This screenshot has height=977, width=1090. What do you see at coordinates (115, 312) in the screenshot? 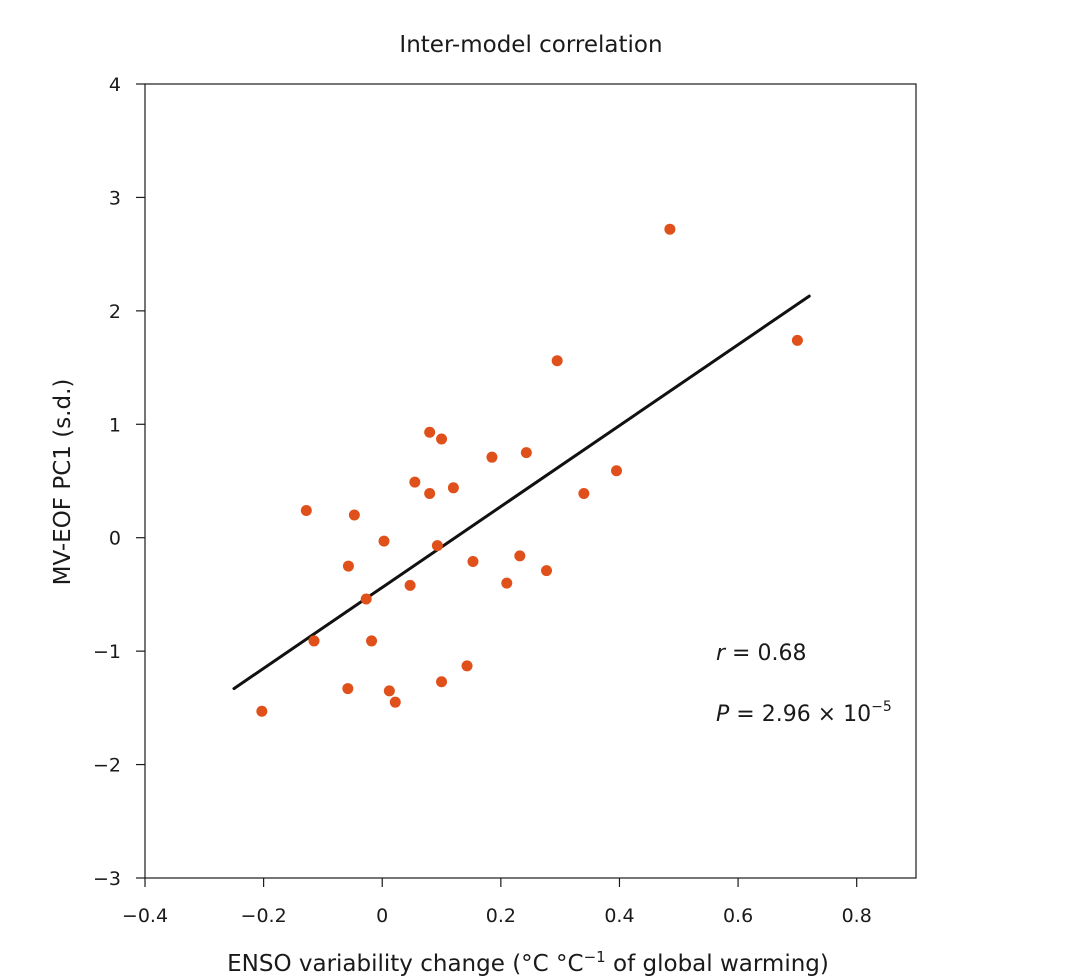
I see `y-tick-label: 2` at bounding box center [115, 312].